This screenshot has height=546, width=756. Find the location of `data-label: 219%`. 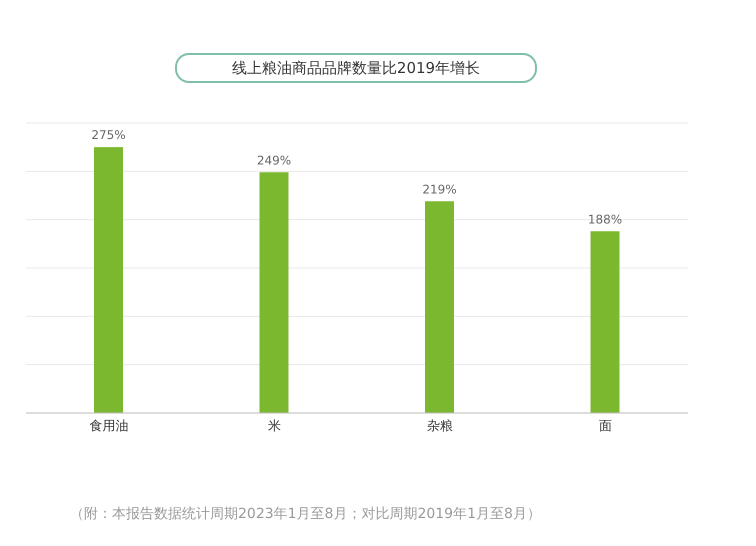

data-label: 219% is located at coordinates (439, 189).